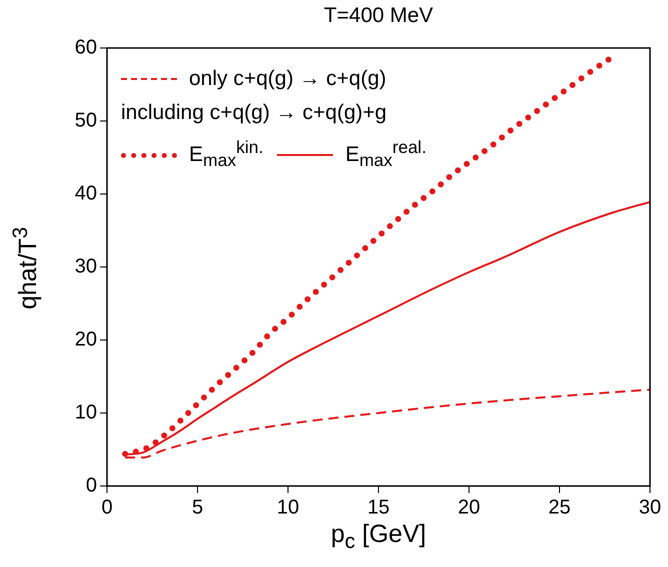 Image resolution: width=668 pixels, height=567 pixels. What do you see at coordinates (85, 267) in the screenshot?
I see `y-tick-label: 30` at bounding box center [85, 267].